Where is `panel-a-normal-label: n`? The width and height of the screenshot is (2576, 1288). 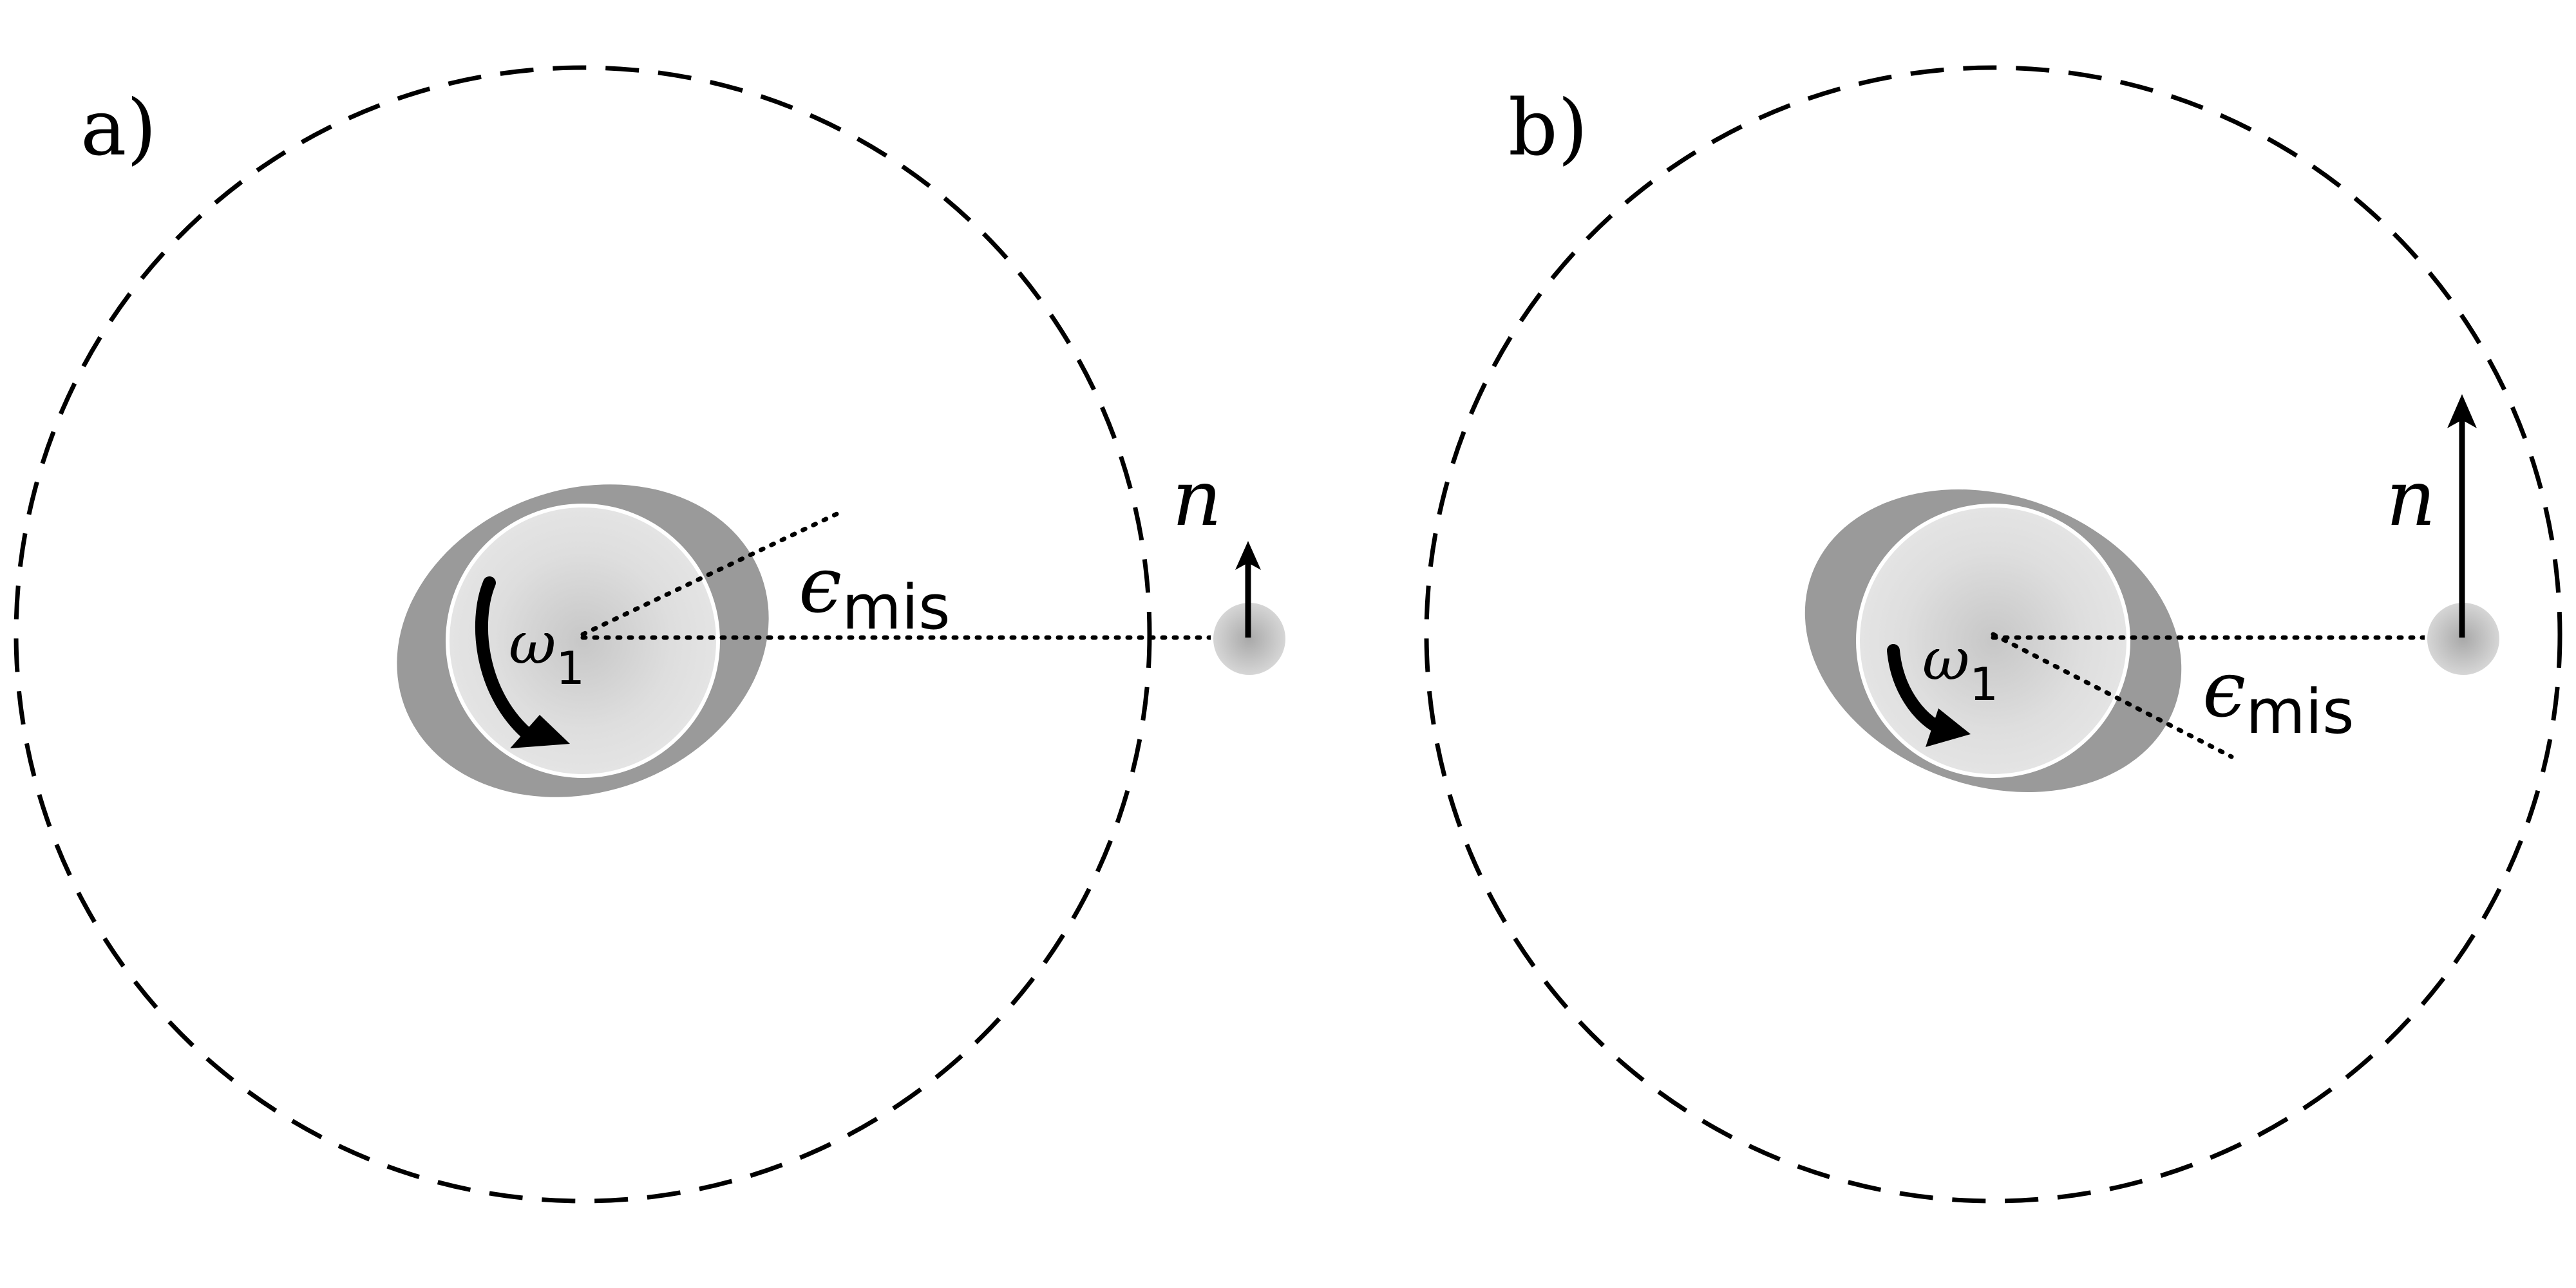
panel-a-normal-label: n is located at coordinates (1197, 499).